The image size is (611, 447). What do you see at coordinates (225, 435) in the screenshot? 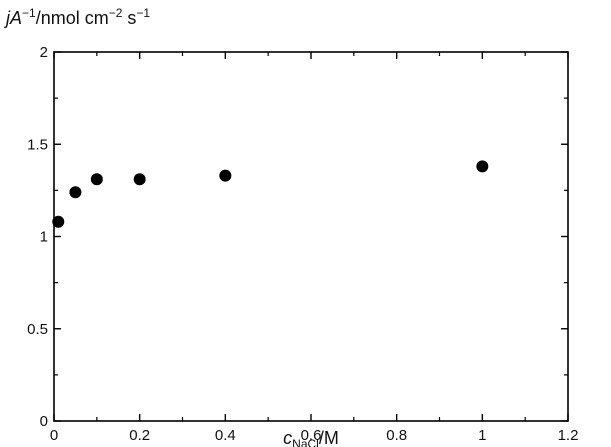
I see `x-tick-label: 0.4` at bounding box center [225, 435].